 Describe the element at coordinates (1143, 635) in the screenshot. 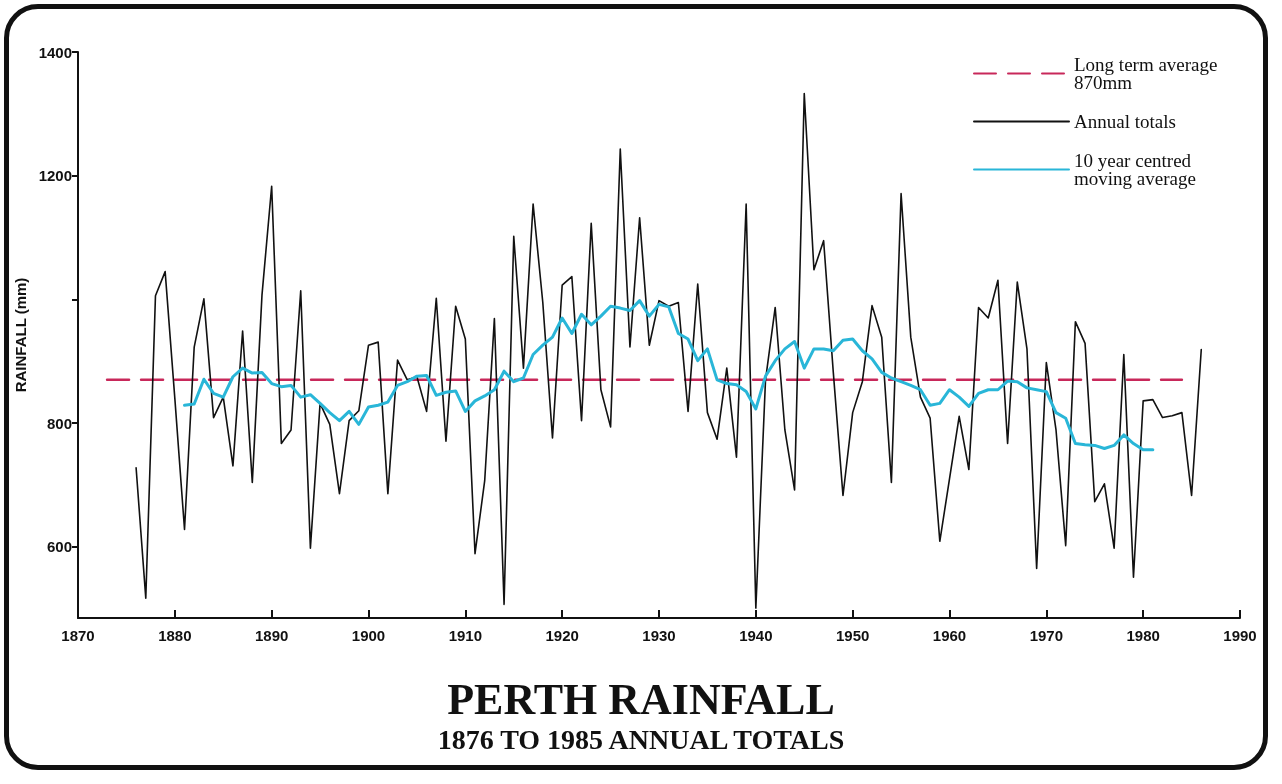

I see `x-tick-label: 1980` at that location.